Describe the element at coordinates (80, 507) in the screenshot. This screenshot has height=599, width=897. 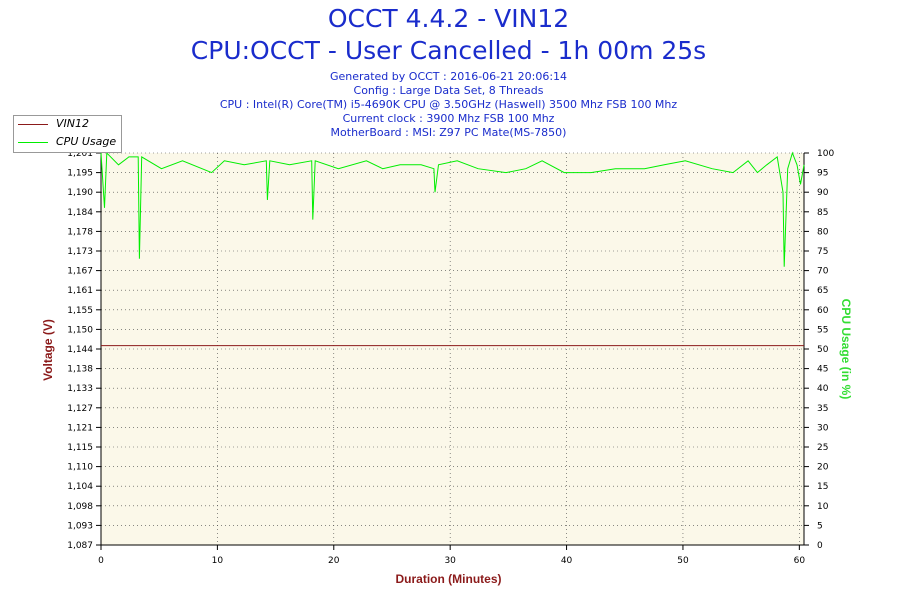
I see `y-tick-label: 1,098` at that location.